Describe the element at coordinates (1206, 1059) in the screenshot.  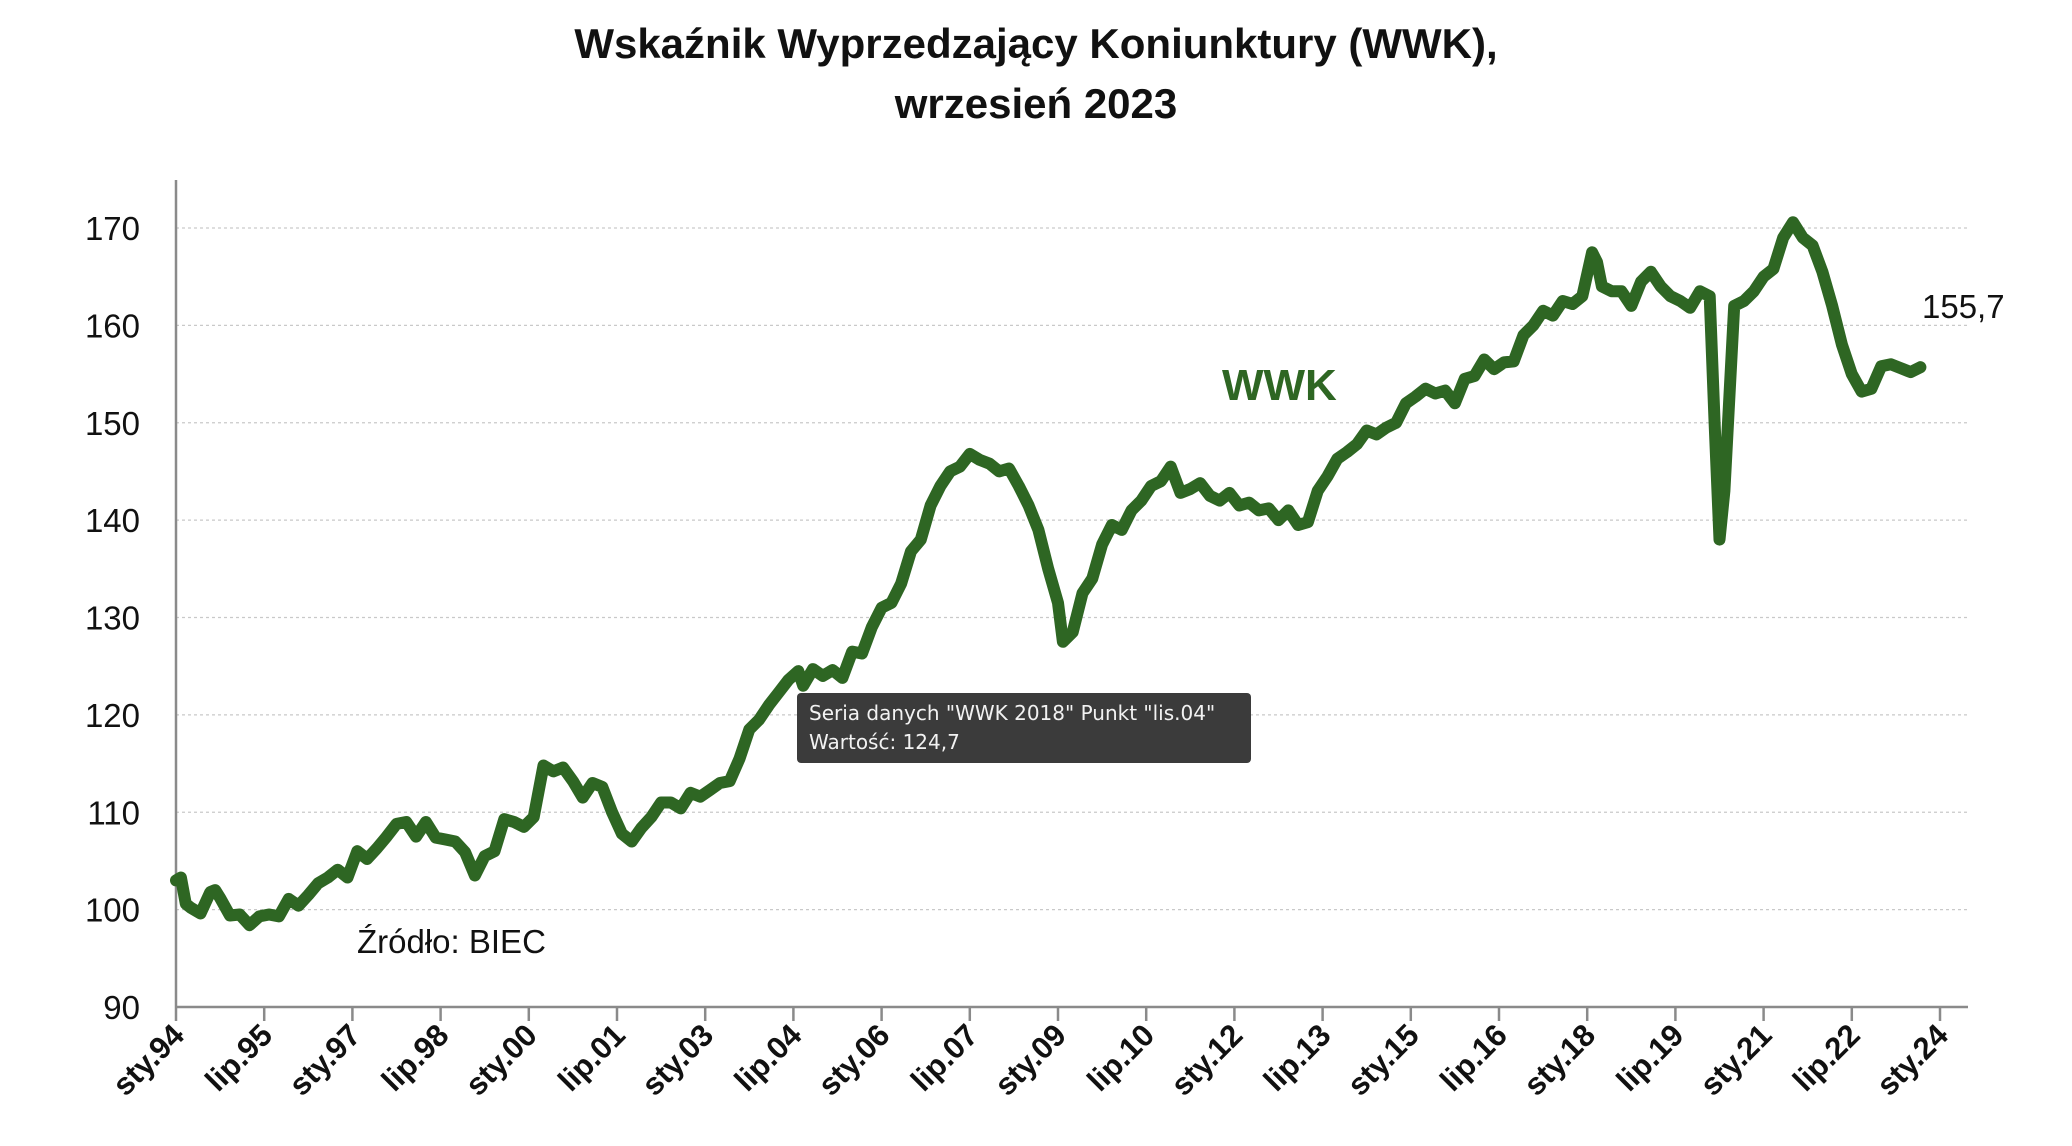
I see `x-tick-label: sty.12` at that location.